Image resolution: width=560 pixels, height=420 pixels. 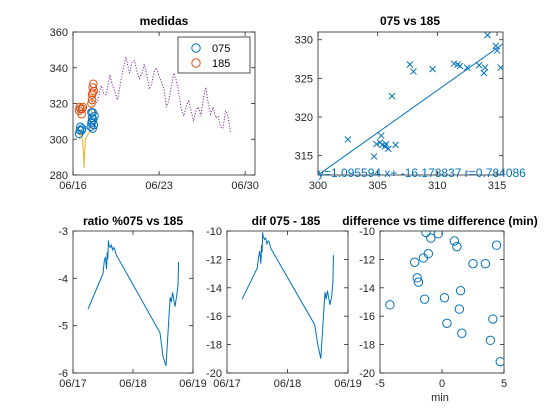 What do you see at coordinates (59, 69) in the screenshot?
I see `y-tick-label: 340` at bounding box center [59, 69].